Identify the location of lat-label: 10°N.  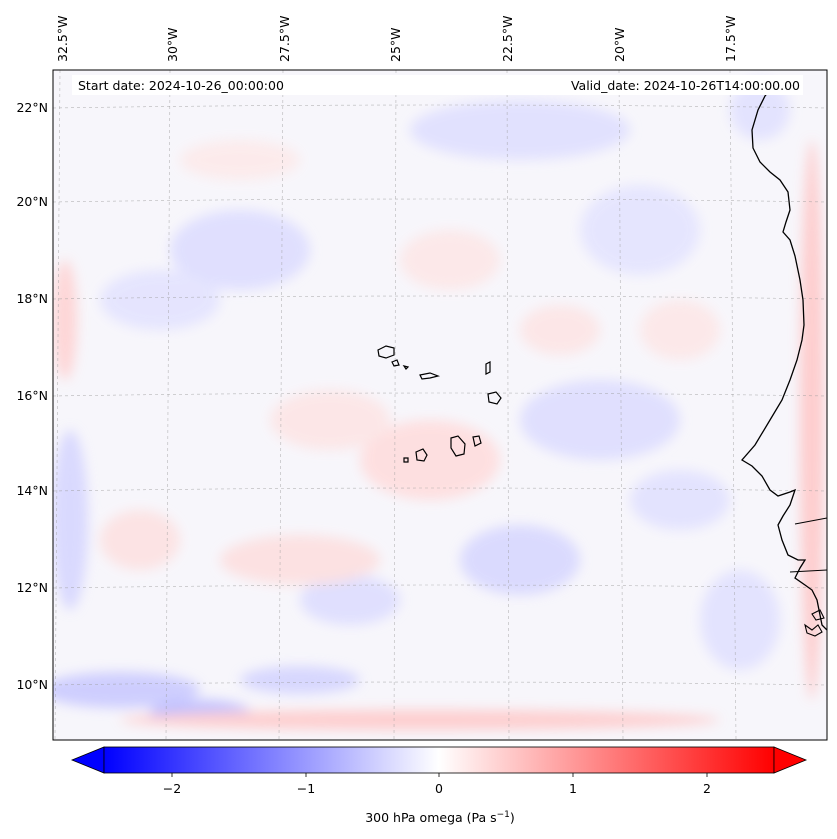
(32, 684).